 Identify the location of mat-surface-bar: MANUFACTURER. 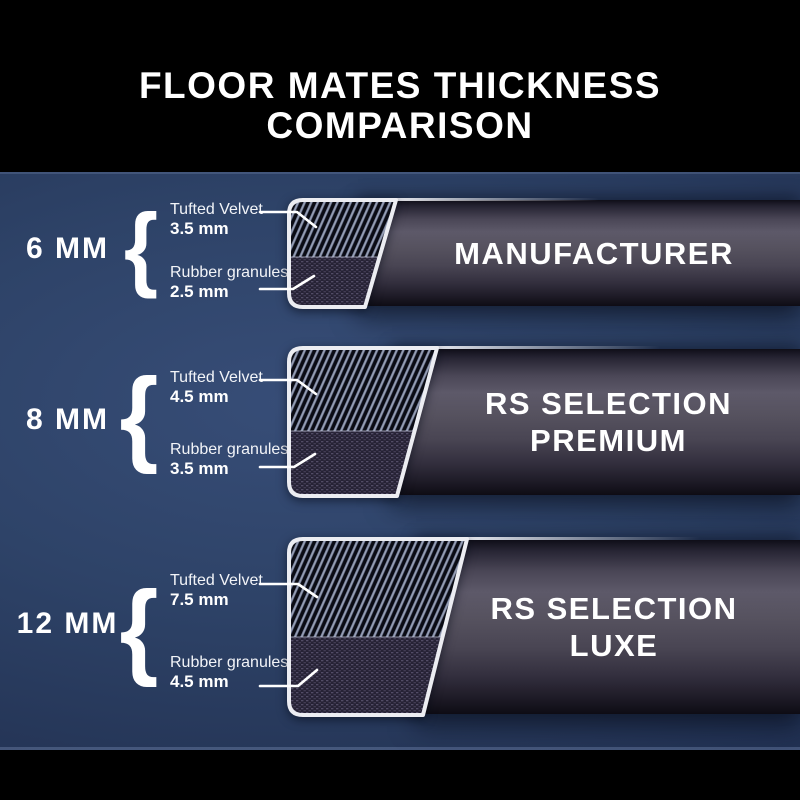
(579, 253).